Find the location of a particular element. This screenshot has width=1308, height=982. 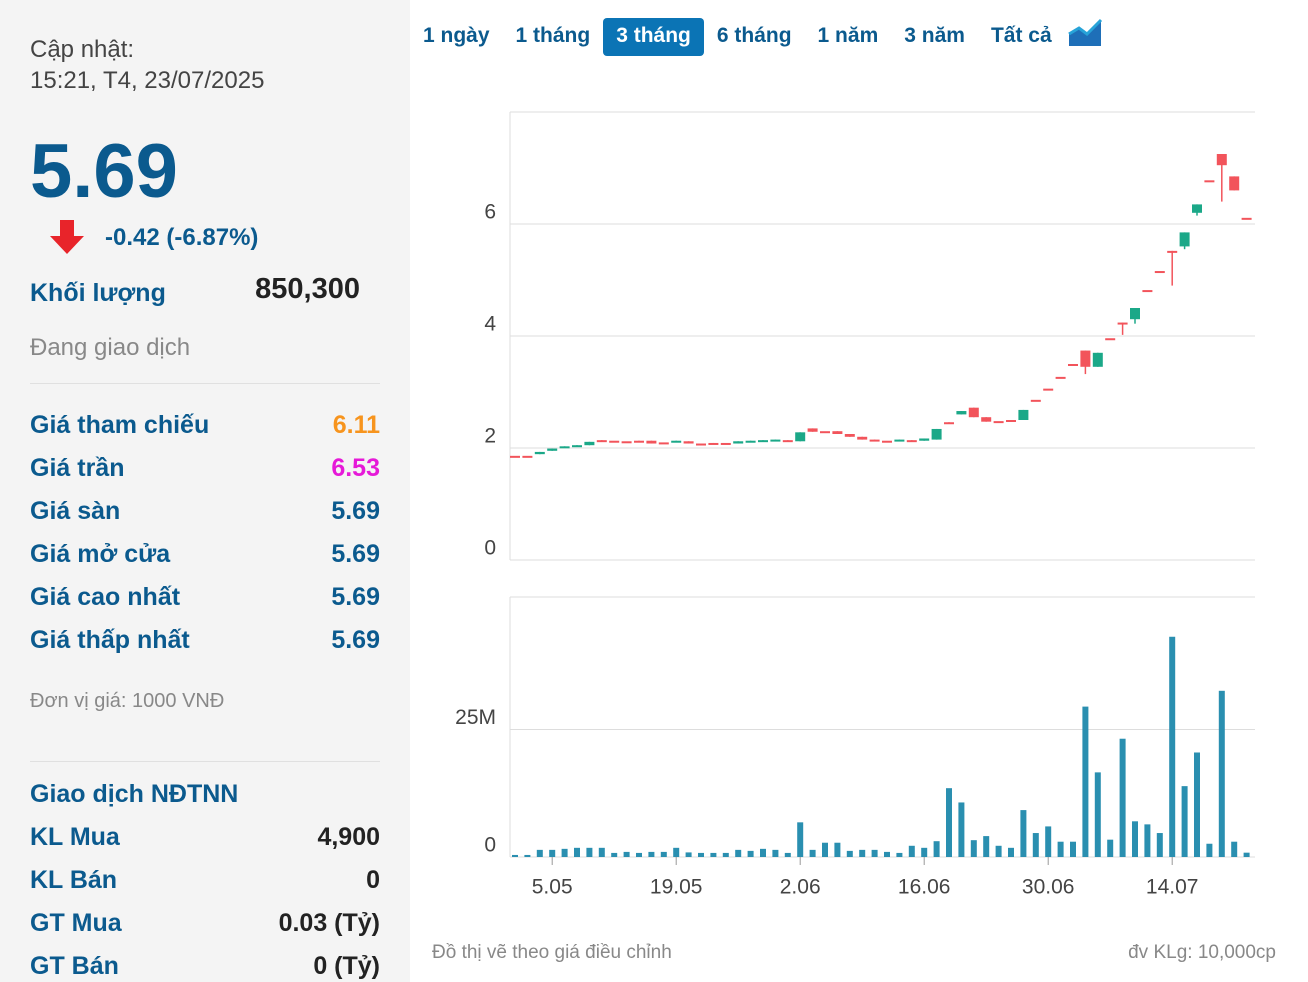

tab: 1 năm is located at coordinates (848, 35).